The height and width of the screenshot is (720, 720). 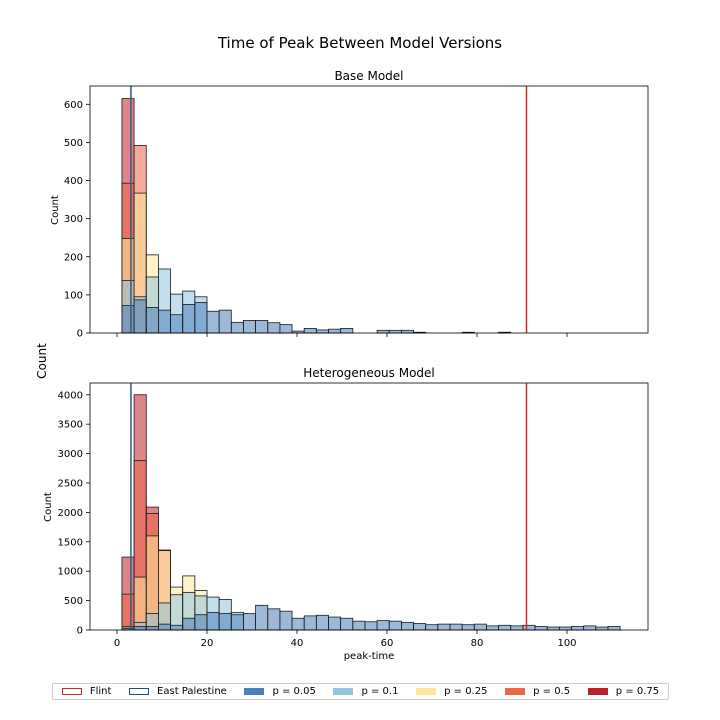 What do you see at coordinates (70, 542) in the screenshot?
I see `y-tick-label: 1500` at bounding box center [70, 542].